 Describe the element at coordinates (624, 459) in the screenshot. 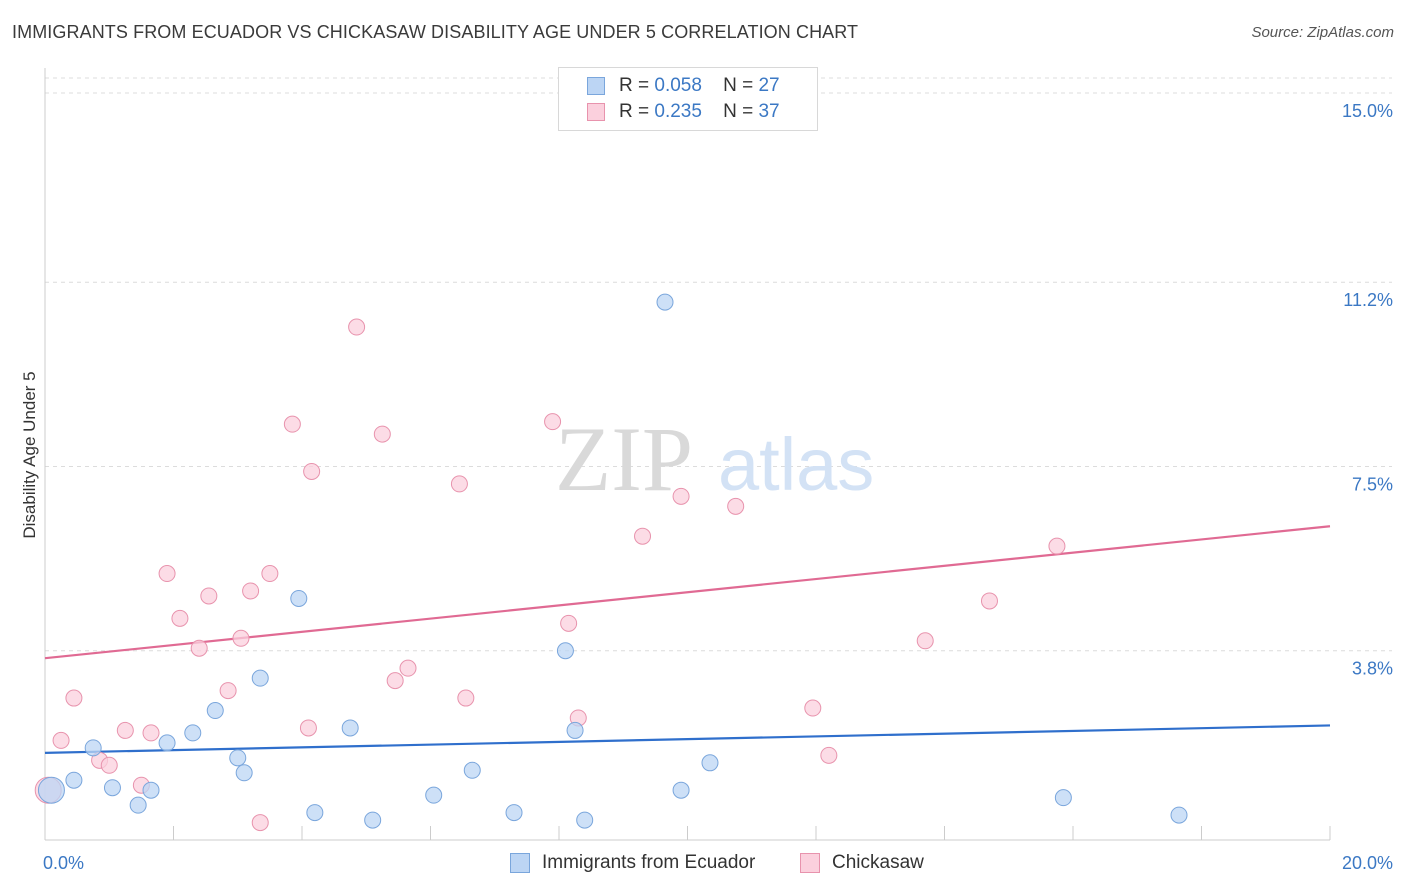

I see `watermark-zip: ZIP` at that location.